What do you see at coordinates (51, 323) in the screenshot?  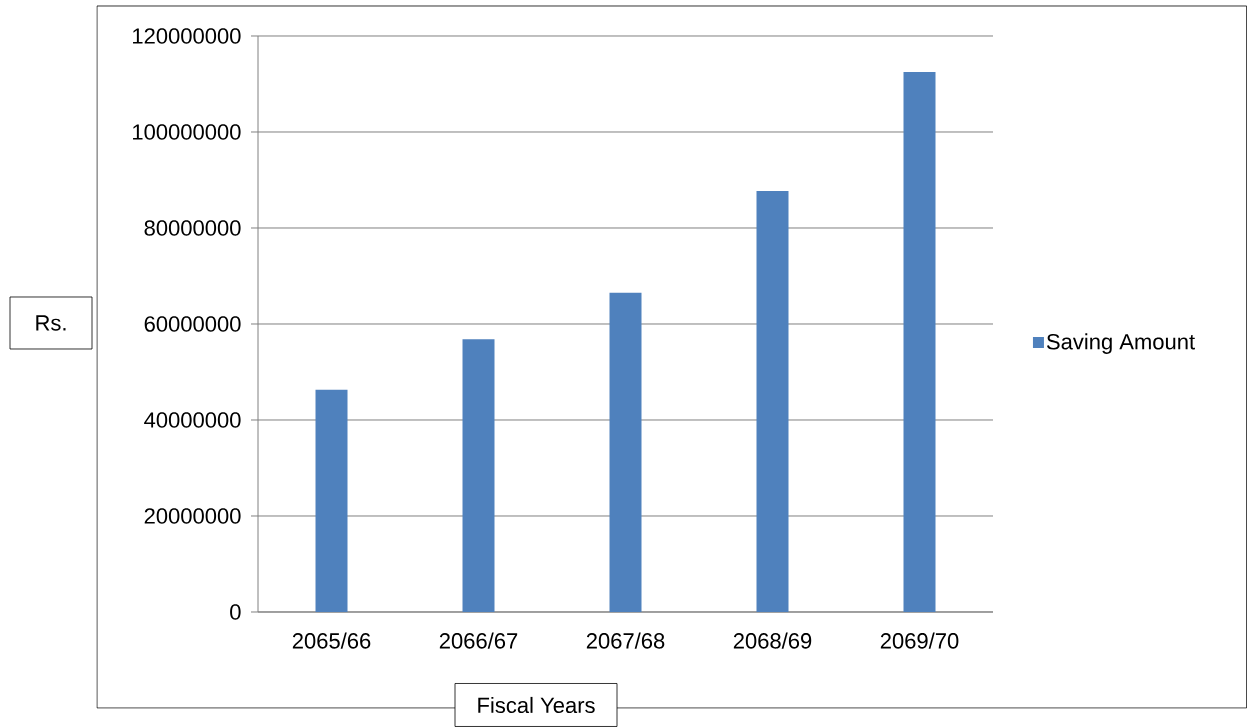 I see `y-axis-title: Rs.` at bounding box center [51, 323].